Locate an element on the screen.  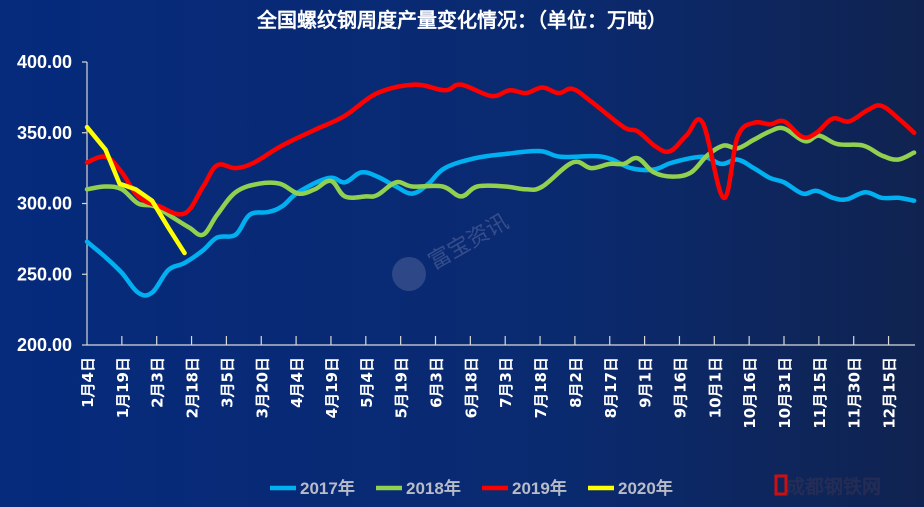
x-tick-label: 2月3日 is located at coordinates (158, 382).